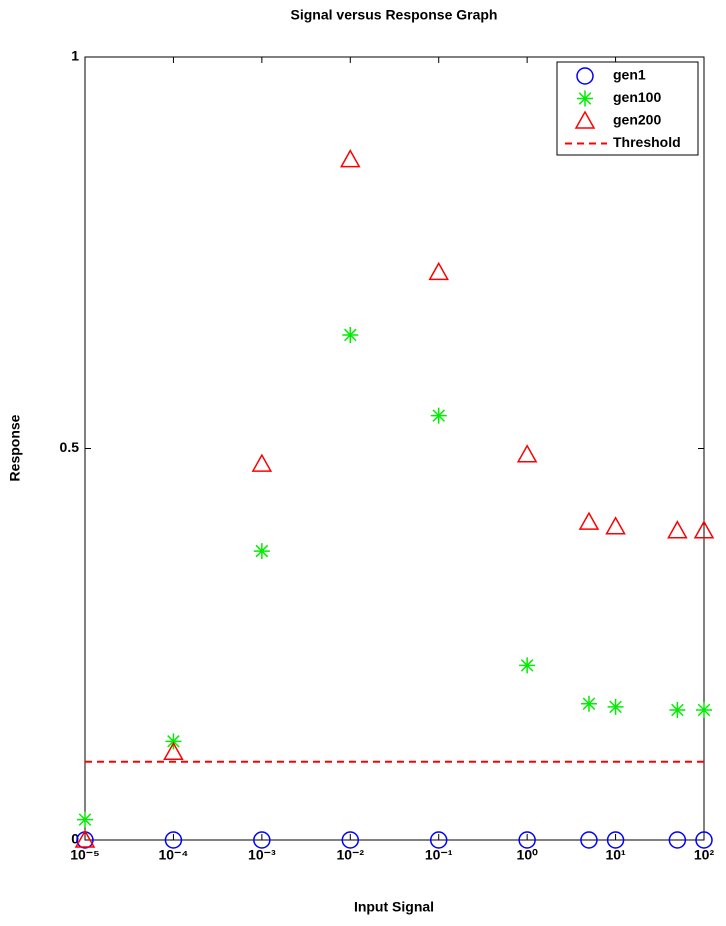 This screenshot has height=926, width=726. Describe the element at coordinates (85, 855) in the screenshot. I see `x-tick-label: 10⁻⁵` at that location.